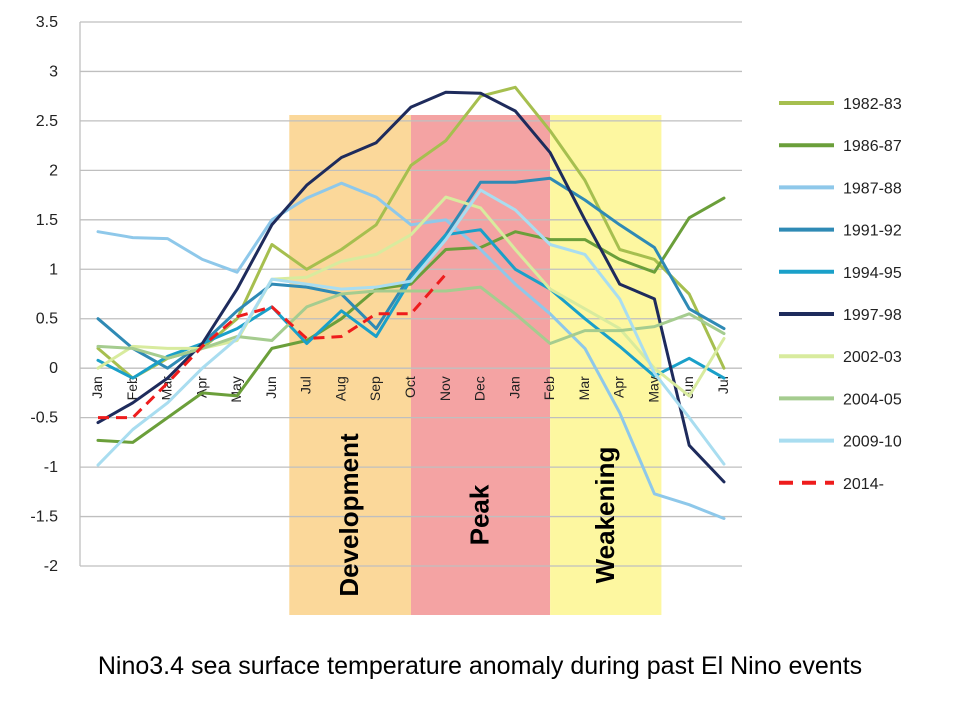 The width and height of the screenshot is (960, 720). What do you see at coordinates (53, 170) in the screenshot?
I see `y-tick-label: 2` at bounding box center [53, 170].